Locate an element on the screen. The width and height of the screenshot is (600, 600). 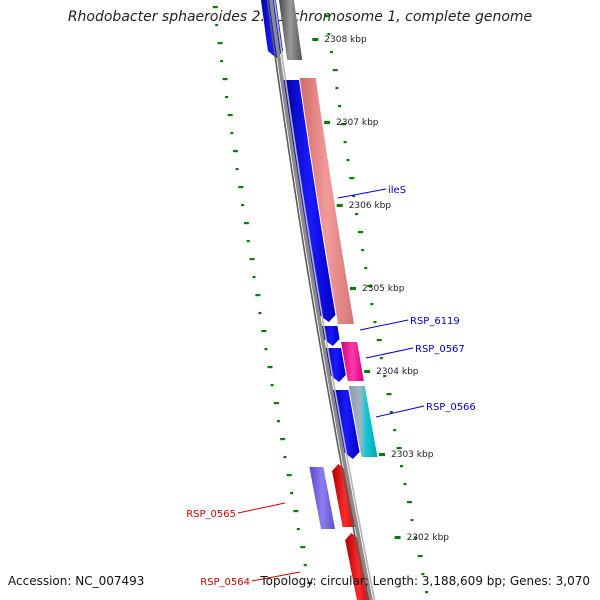
kbp-tick-label: 2304 kbp is located at coordinates (397, 372).